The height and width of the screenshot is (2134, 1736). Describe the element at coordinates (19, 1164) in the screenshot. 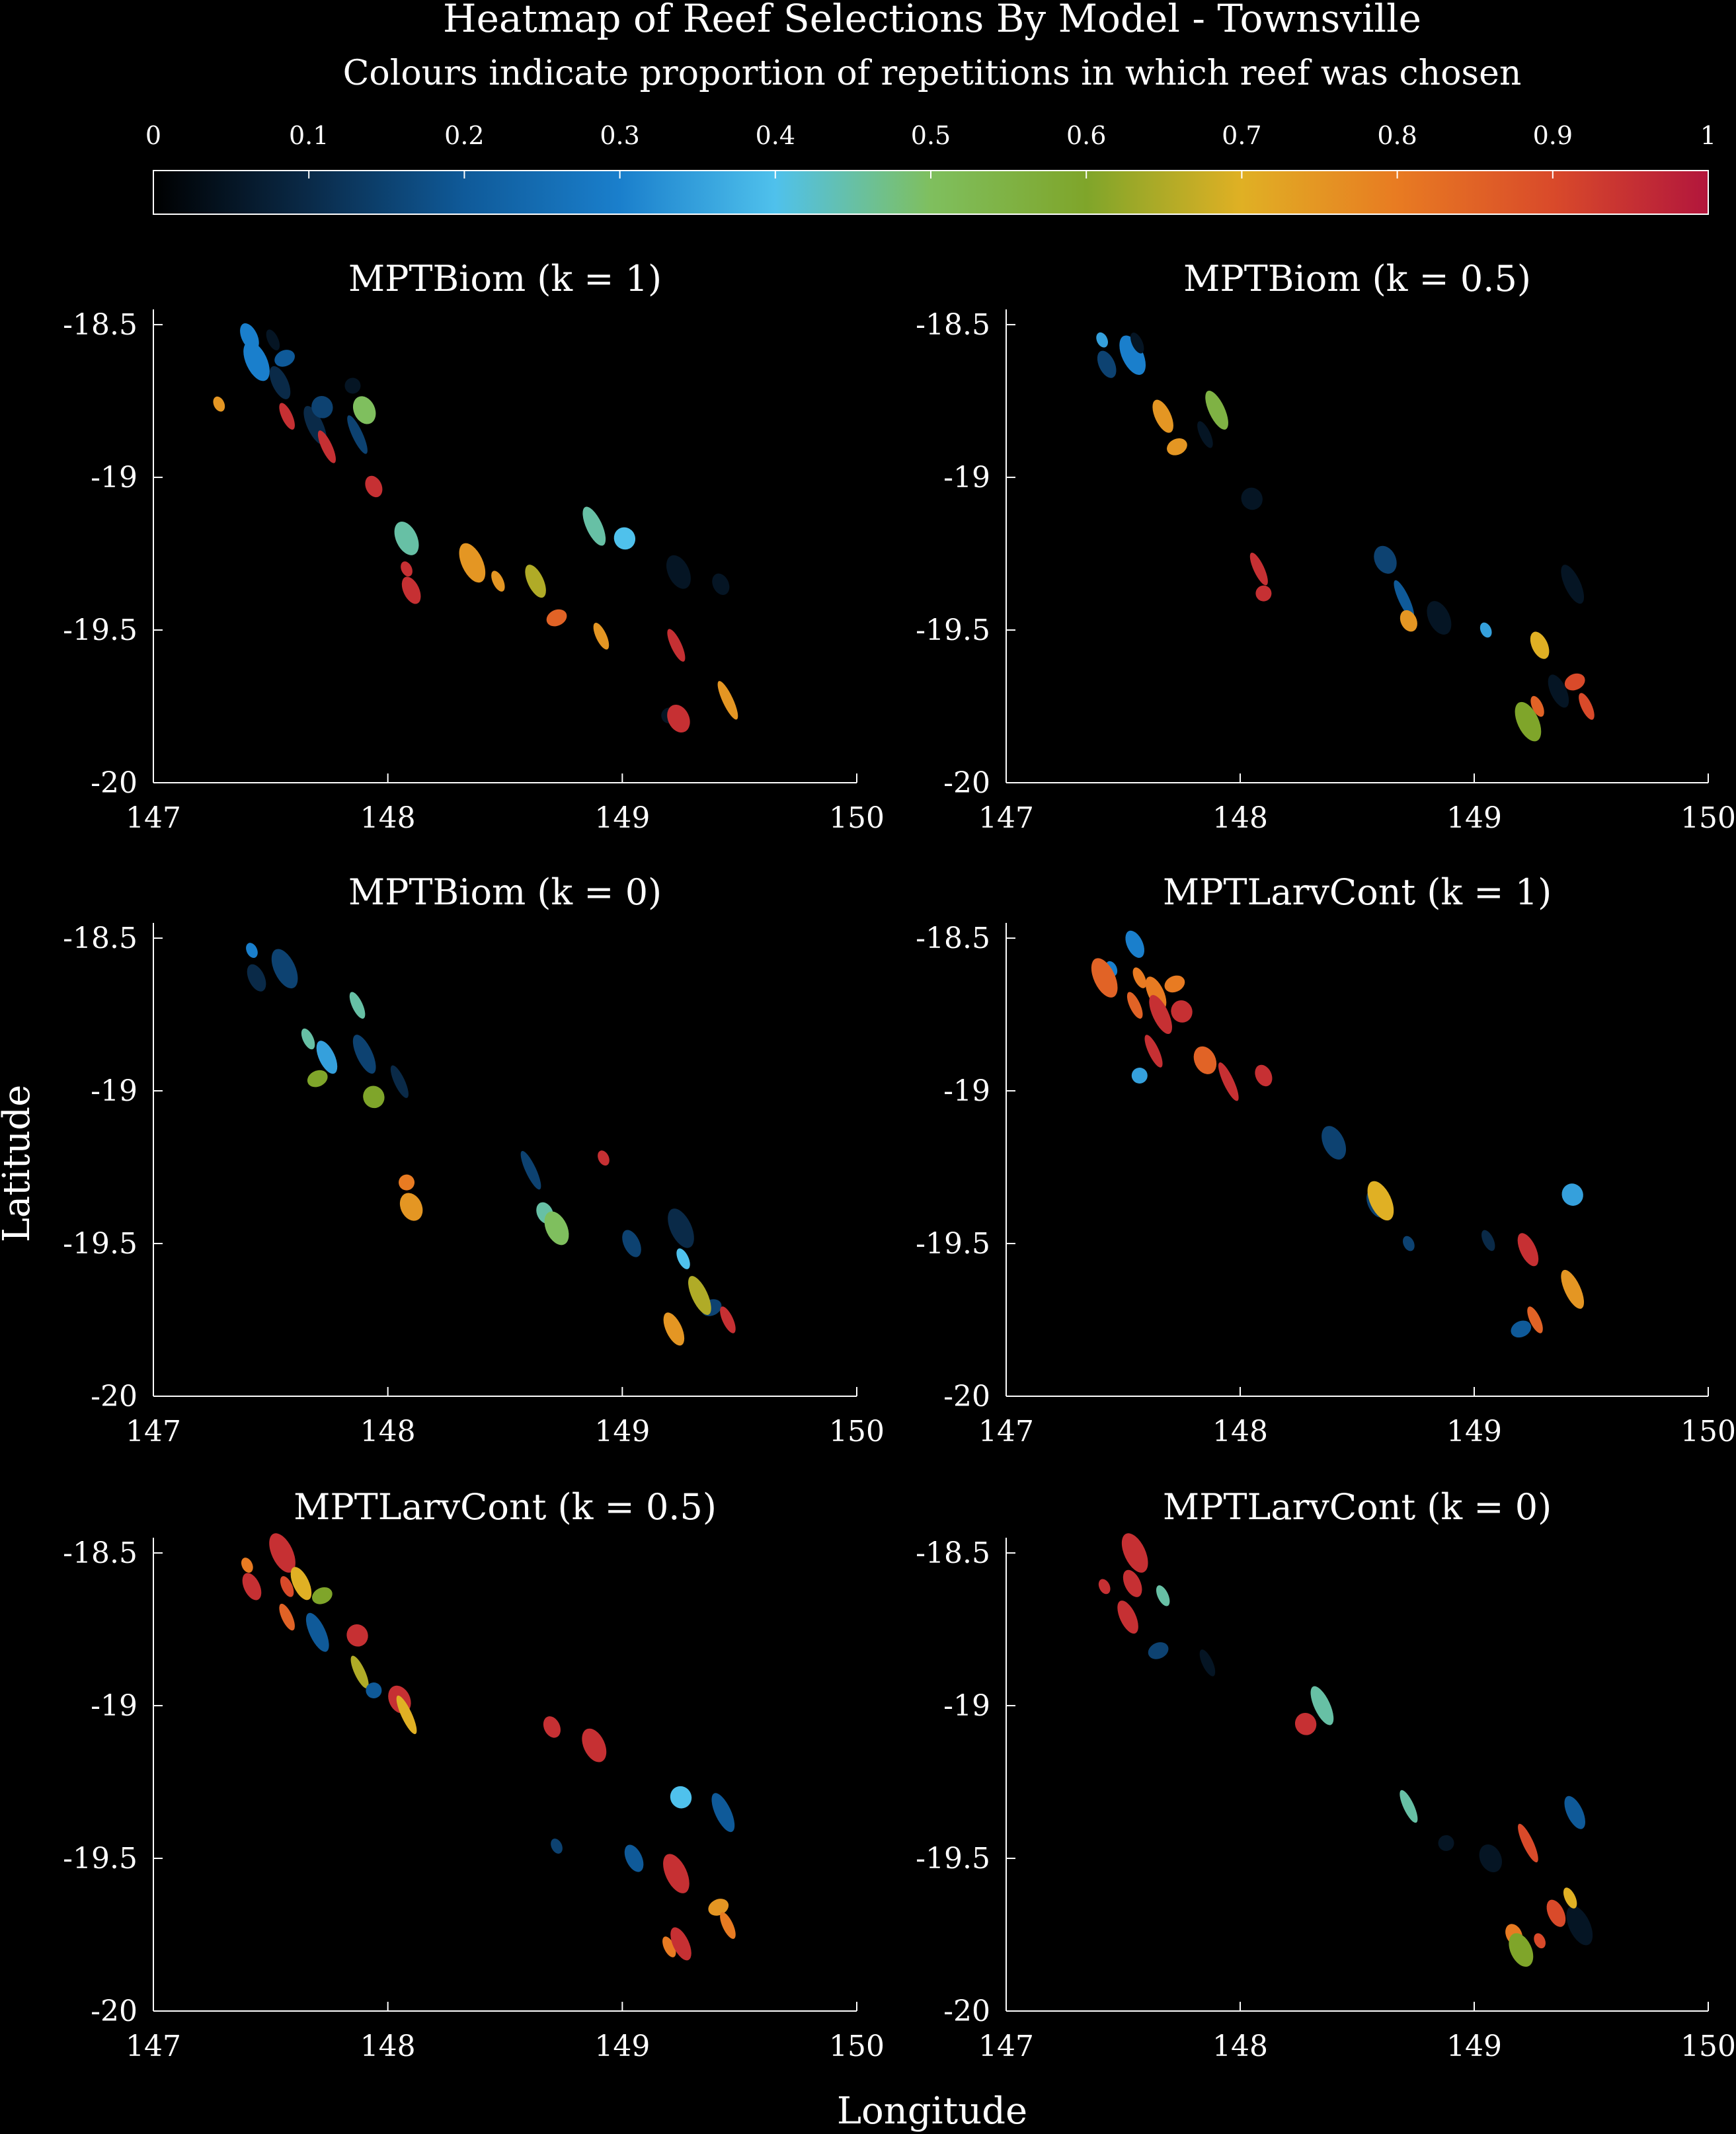

I see `y-axis-label: Latitude` at that location.